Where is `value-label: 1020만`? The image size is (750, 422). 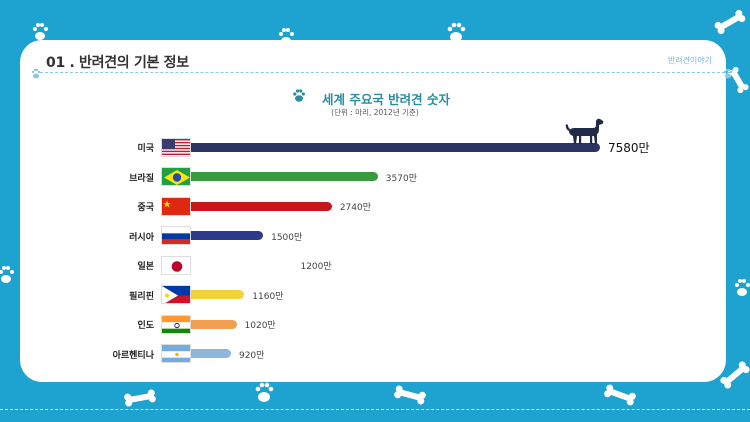
value-label: 1020만 is located at coordinates (260, 326).